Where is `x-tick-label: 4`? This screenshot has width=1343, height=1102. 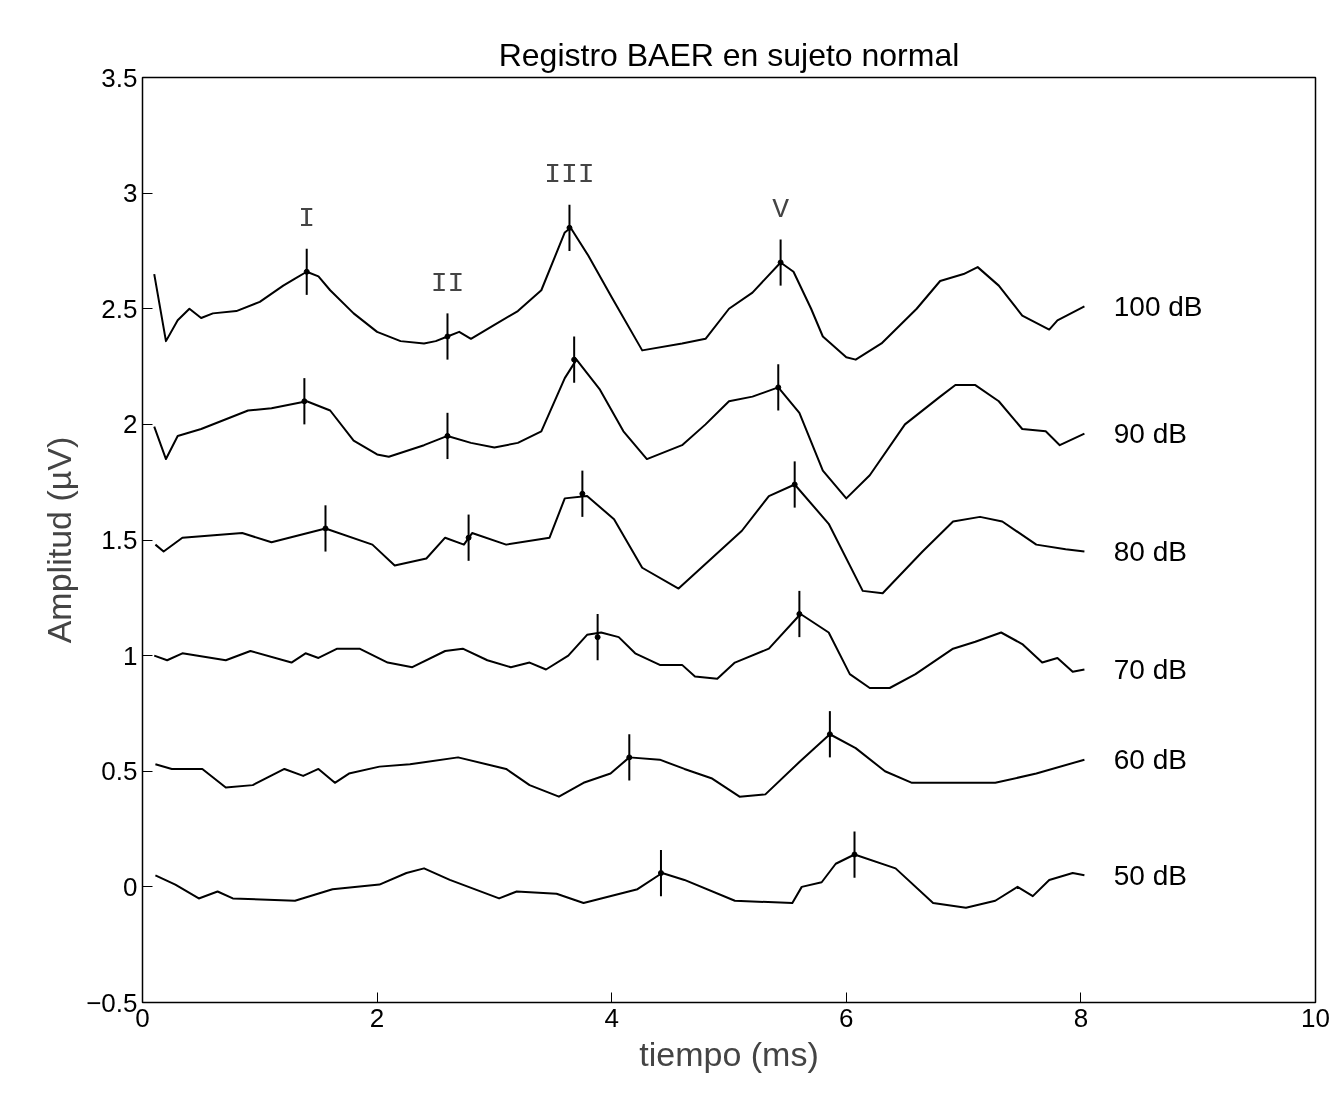
x-tick-label: 4 is located at coordinates (611, 1017).